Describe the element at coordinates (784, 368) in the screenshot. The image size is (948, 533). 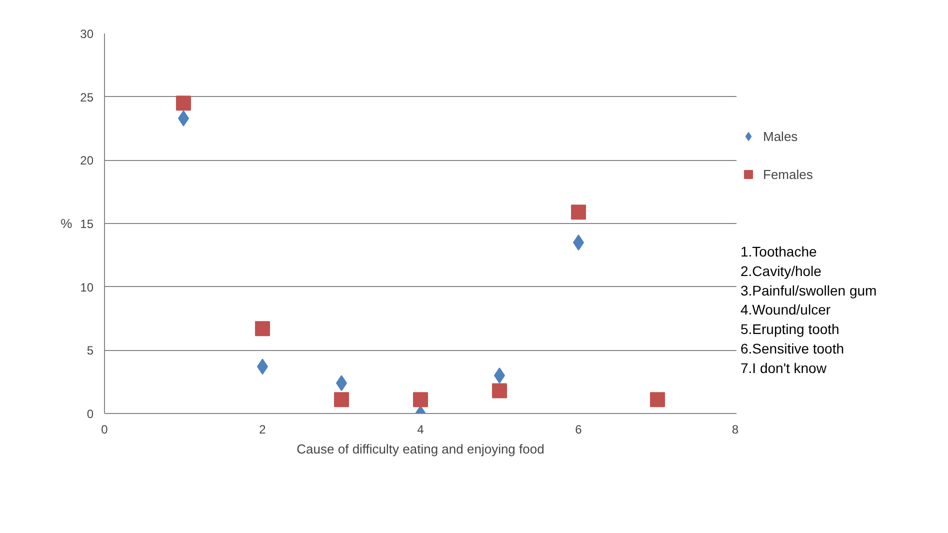
I see `text: 7.I don't know` at that location.